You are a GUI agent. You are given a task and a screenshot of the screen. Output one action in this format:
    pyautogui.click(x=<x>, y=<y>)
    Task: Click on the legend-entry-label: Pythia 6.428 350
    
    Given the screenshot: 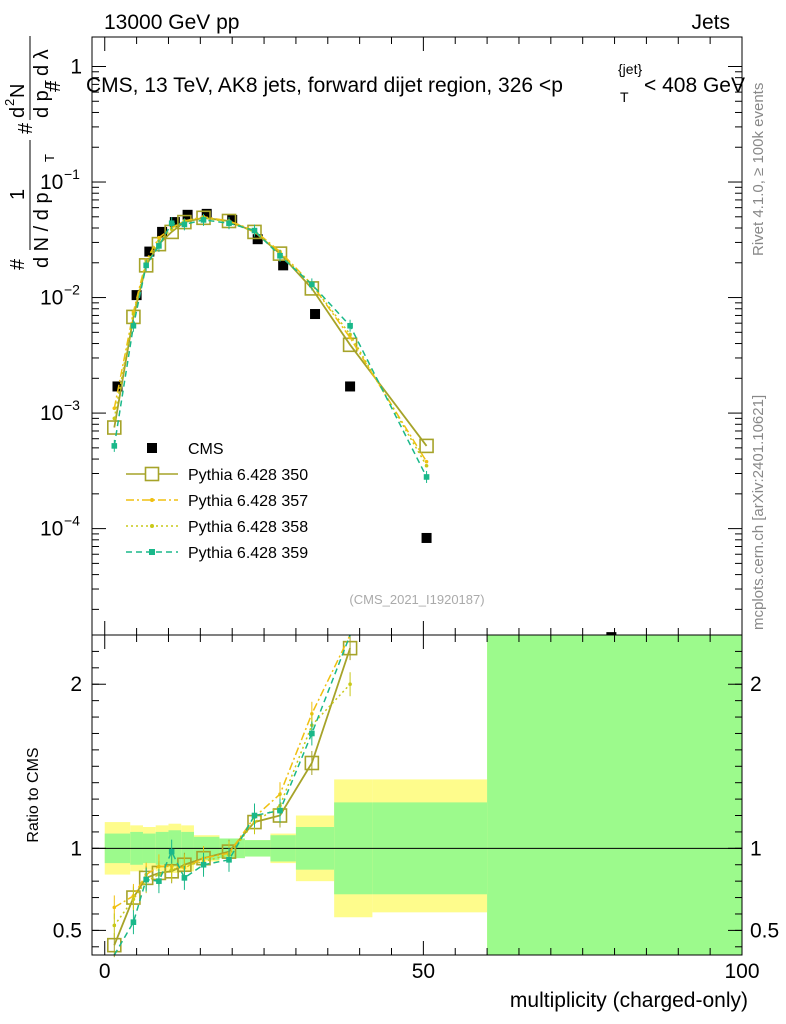 What is the action you would take?
    pyautogui.click(x=248, y=475)
    